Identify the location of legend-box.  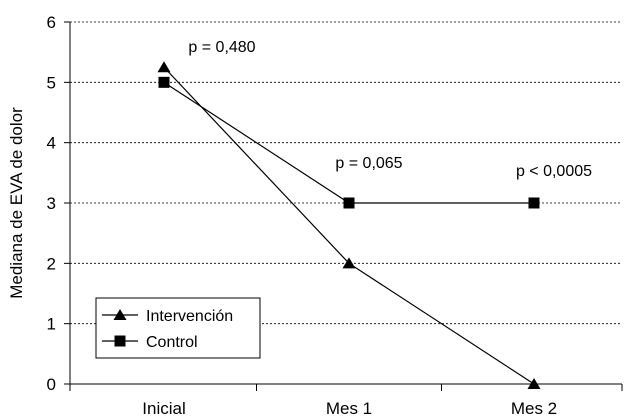
(178, 328).